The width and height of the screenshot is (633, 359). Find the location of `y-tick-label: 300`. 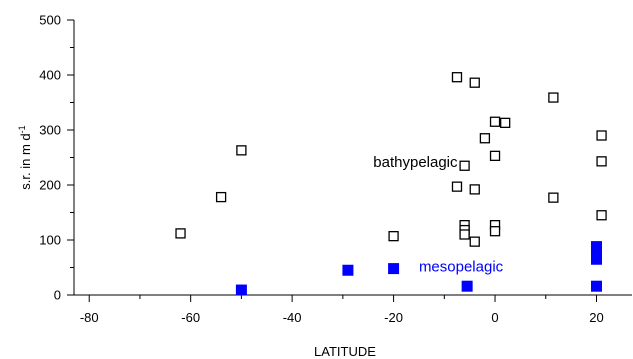

y-tick-label: 300 is located at coordinates (50, 130).